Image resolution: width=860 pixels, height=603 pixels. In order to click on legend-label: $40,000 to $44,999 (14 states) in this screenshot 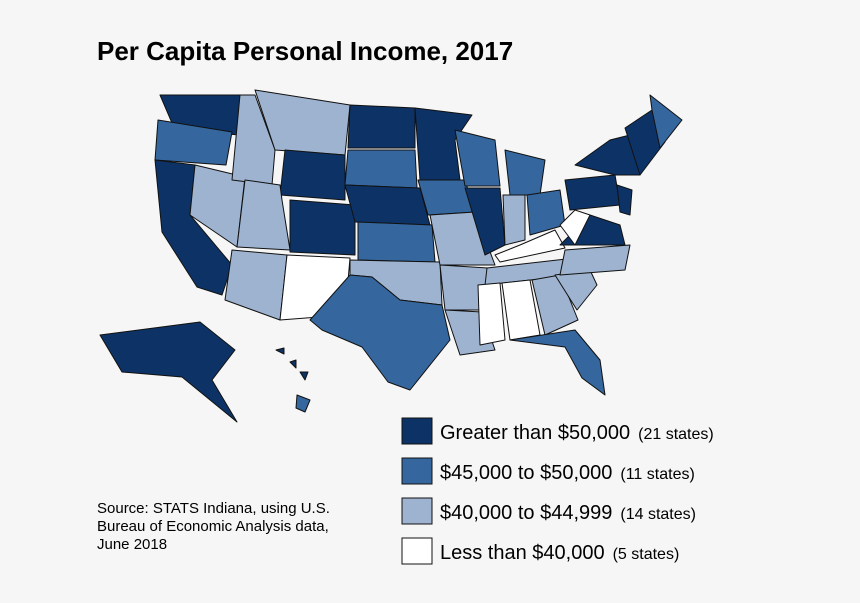, I will do `click(568, 513)`.